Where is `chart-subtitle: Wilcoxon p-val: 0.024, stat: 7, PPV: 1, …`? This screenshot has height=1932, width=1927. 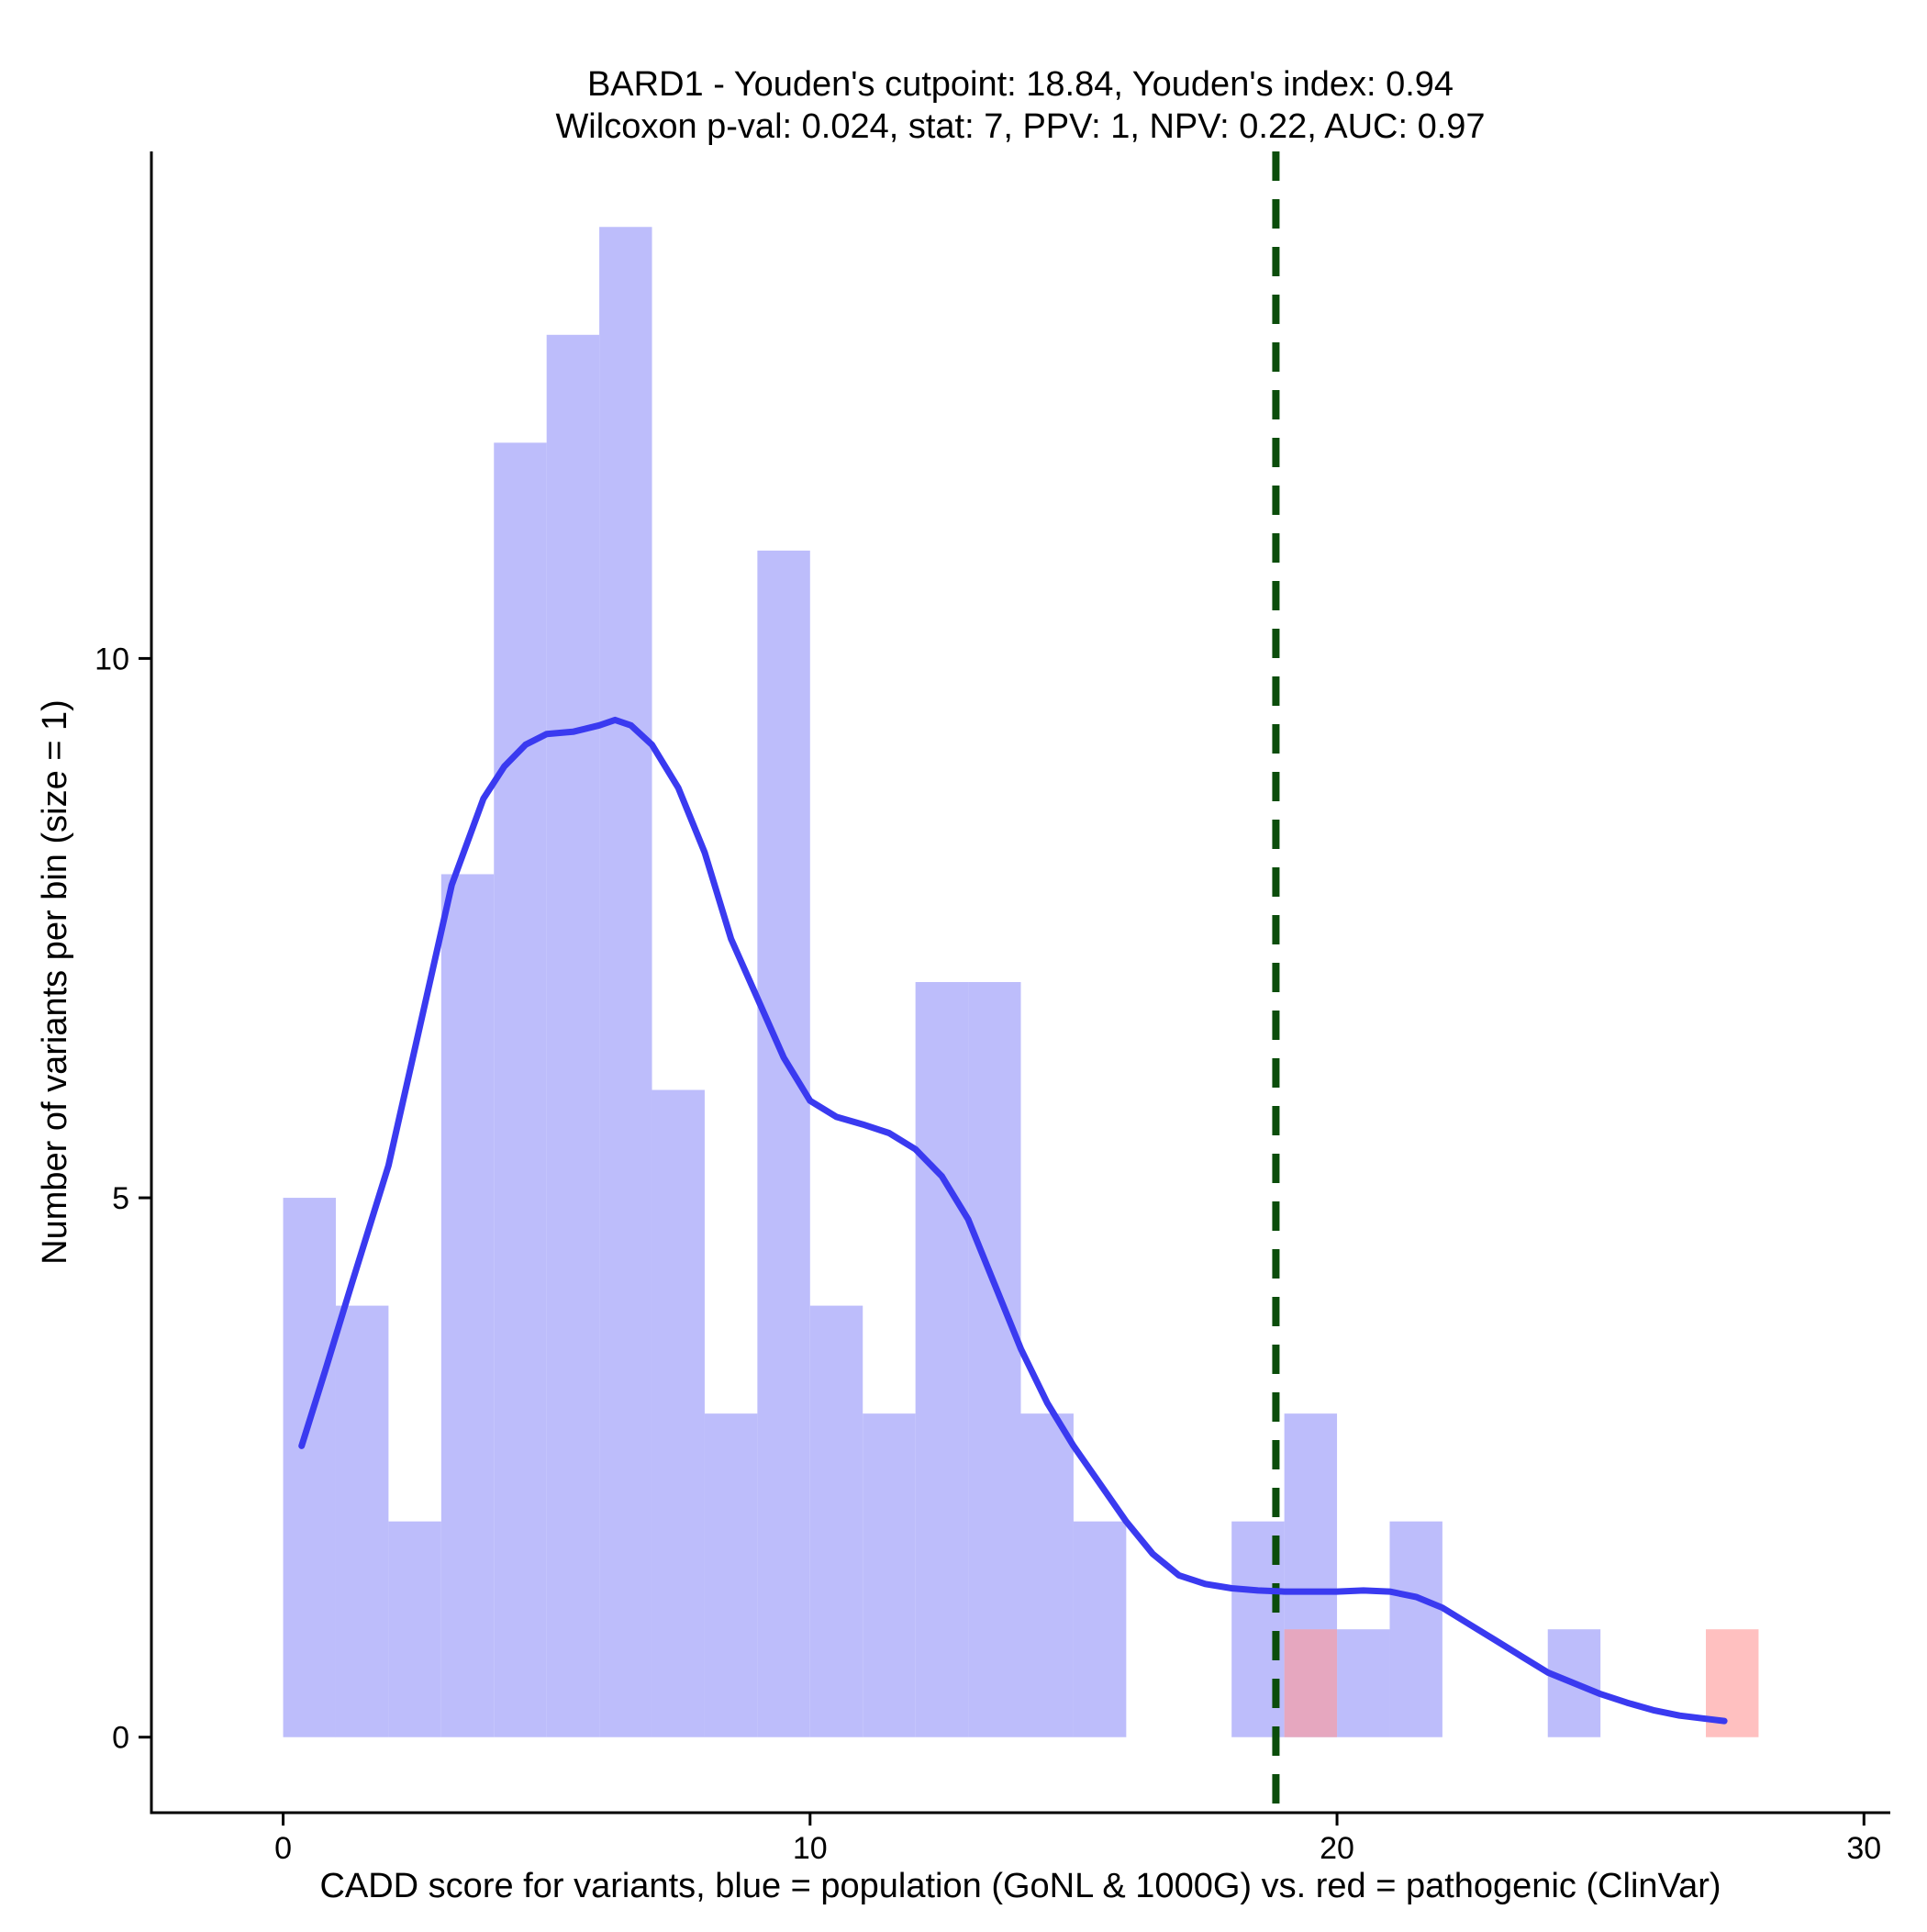 chart-subtitle: Wilcoxon p-val: 0.024, stat: 7, PPV: 1, … is located at coordinates (1020, 126).